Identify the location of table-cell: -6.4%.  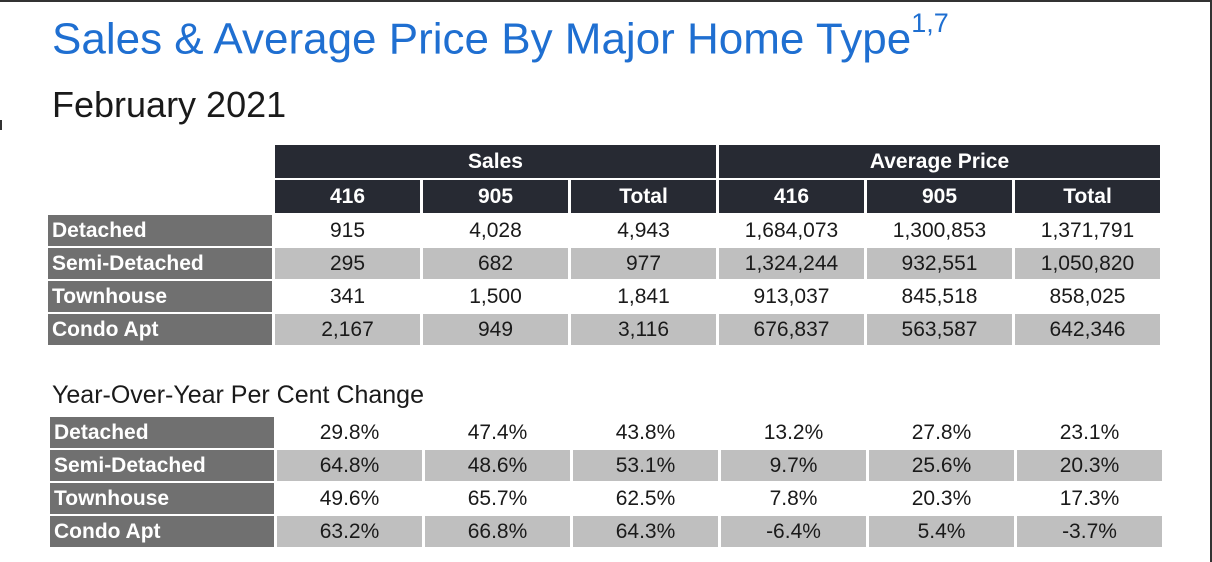
(793, 531).